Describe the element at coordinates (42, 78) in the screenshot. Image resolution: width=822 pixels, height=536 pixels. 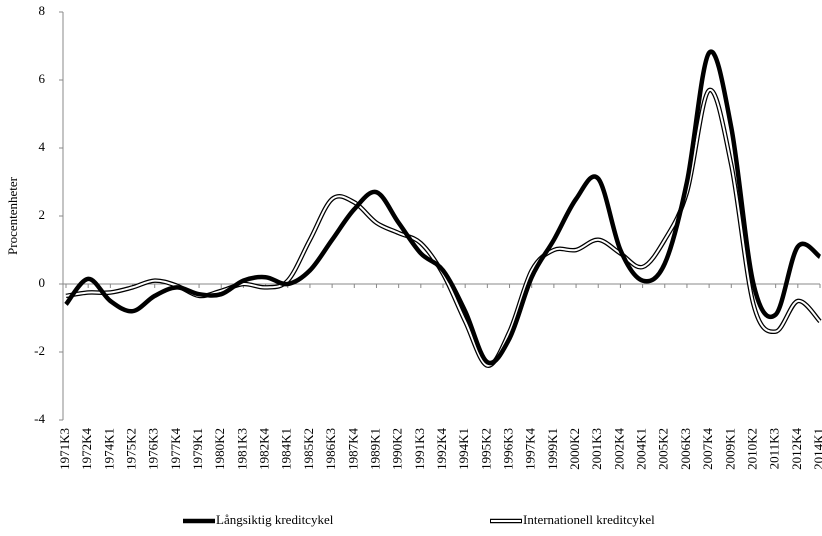
I see `y-tick-label: 6` at that location.